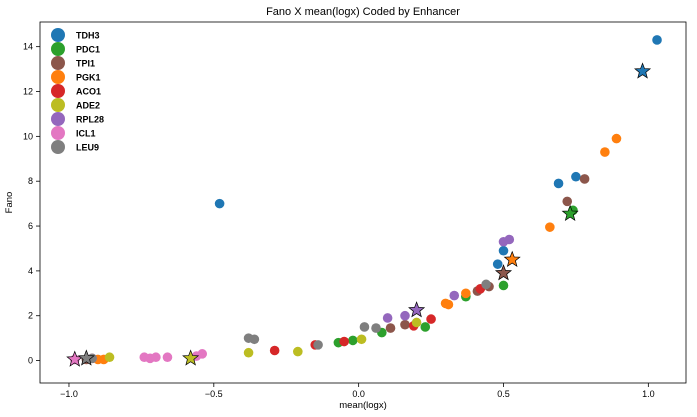 This screenshot has width=697, height=417. What do you see at coordinates (30, 271) in the screenshot?
I see `y-tick-label: 4` at bounding box center [30, 271].